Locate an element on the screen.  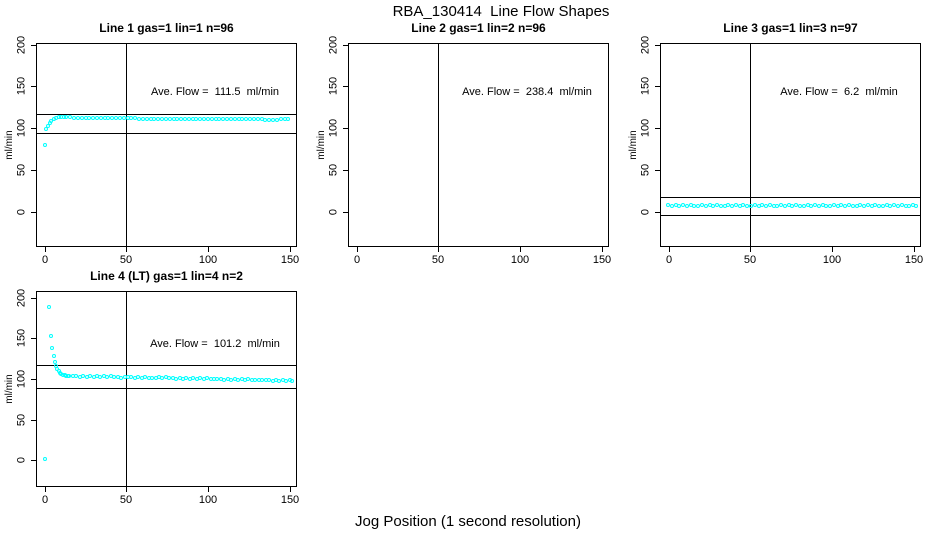
panel-title: Line 3 gas=1 lin=3 n=97 is located at coordinates (790, 28).